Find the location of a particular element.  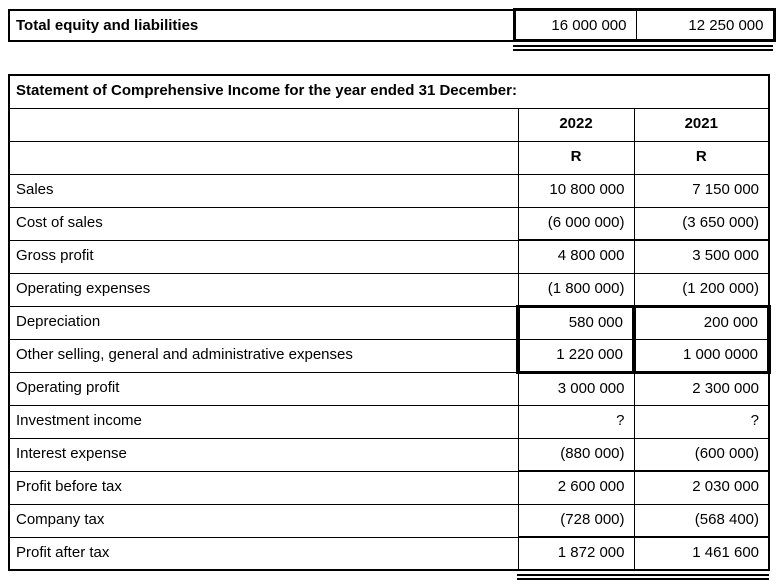

row-profit-after-tax: Profit after tax 1 872 000 1 461 600 is located at coordinates (389, 553).